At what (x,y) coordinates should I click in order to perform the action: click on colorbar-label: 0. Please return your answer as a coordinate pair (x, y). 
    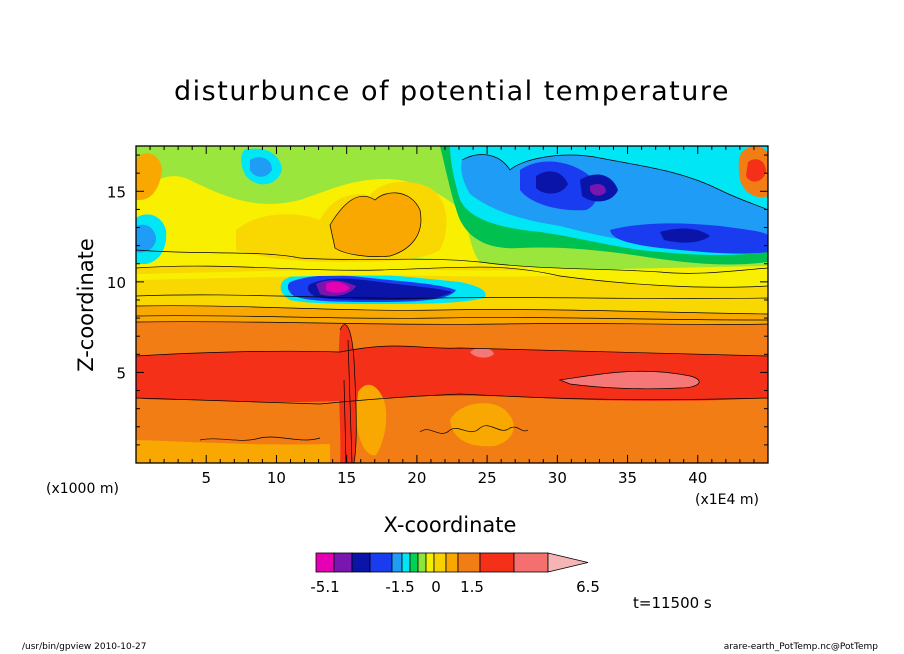
    Looking at the image, I should click on (436, 587).